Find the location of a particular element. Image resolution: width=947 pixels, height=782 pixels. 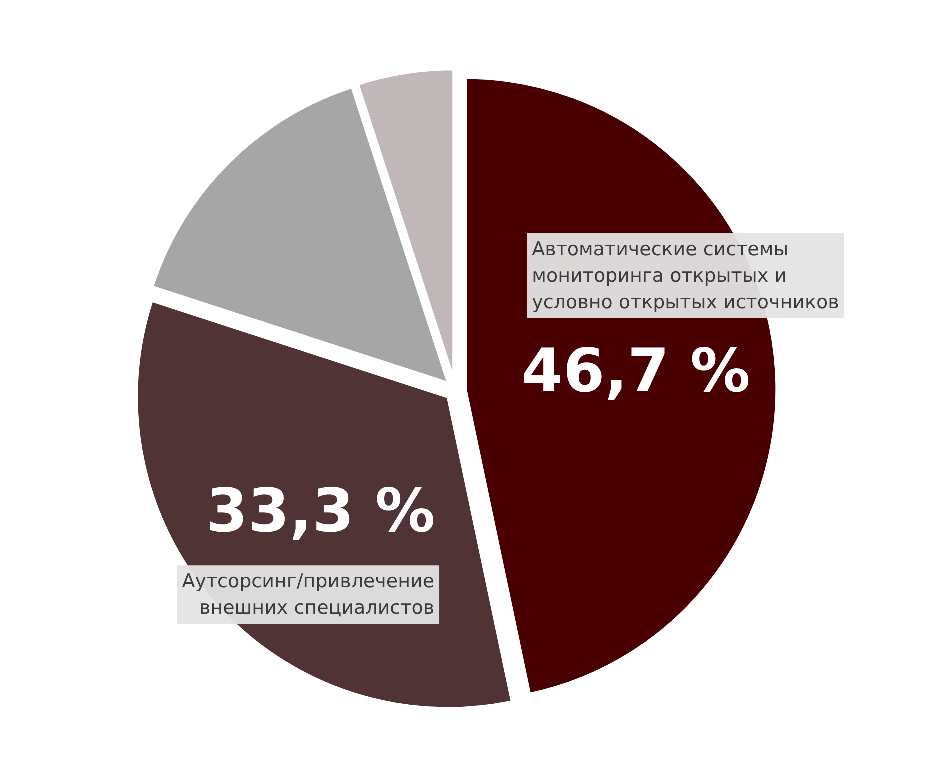

slice-label: Аутсорсинг/привлечение внешних специалистов is located at coordinates (308, 595).